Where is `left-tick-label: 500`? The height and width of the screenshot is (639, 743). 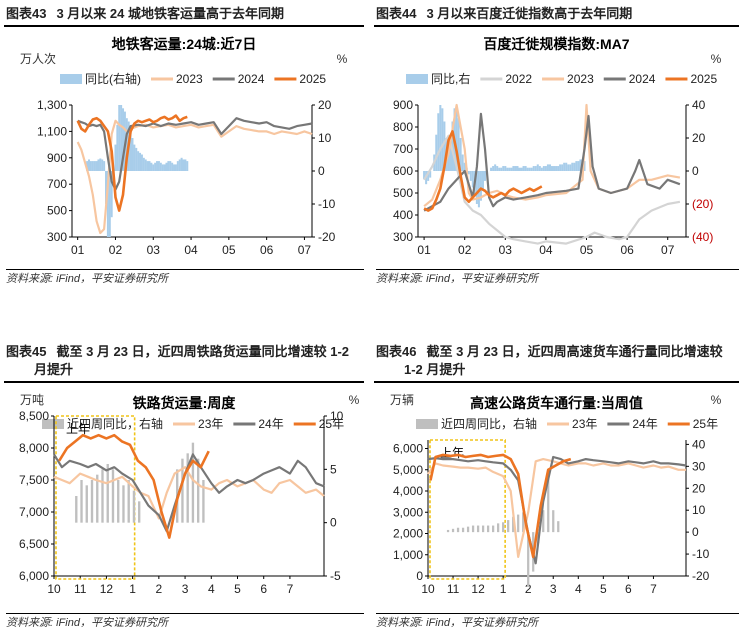 left-tick-label: 500 is located at coordinates (57, 211).